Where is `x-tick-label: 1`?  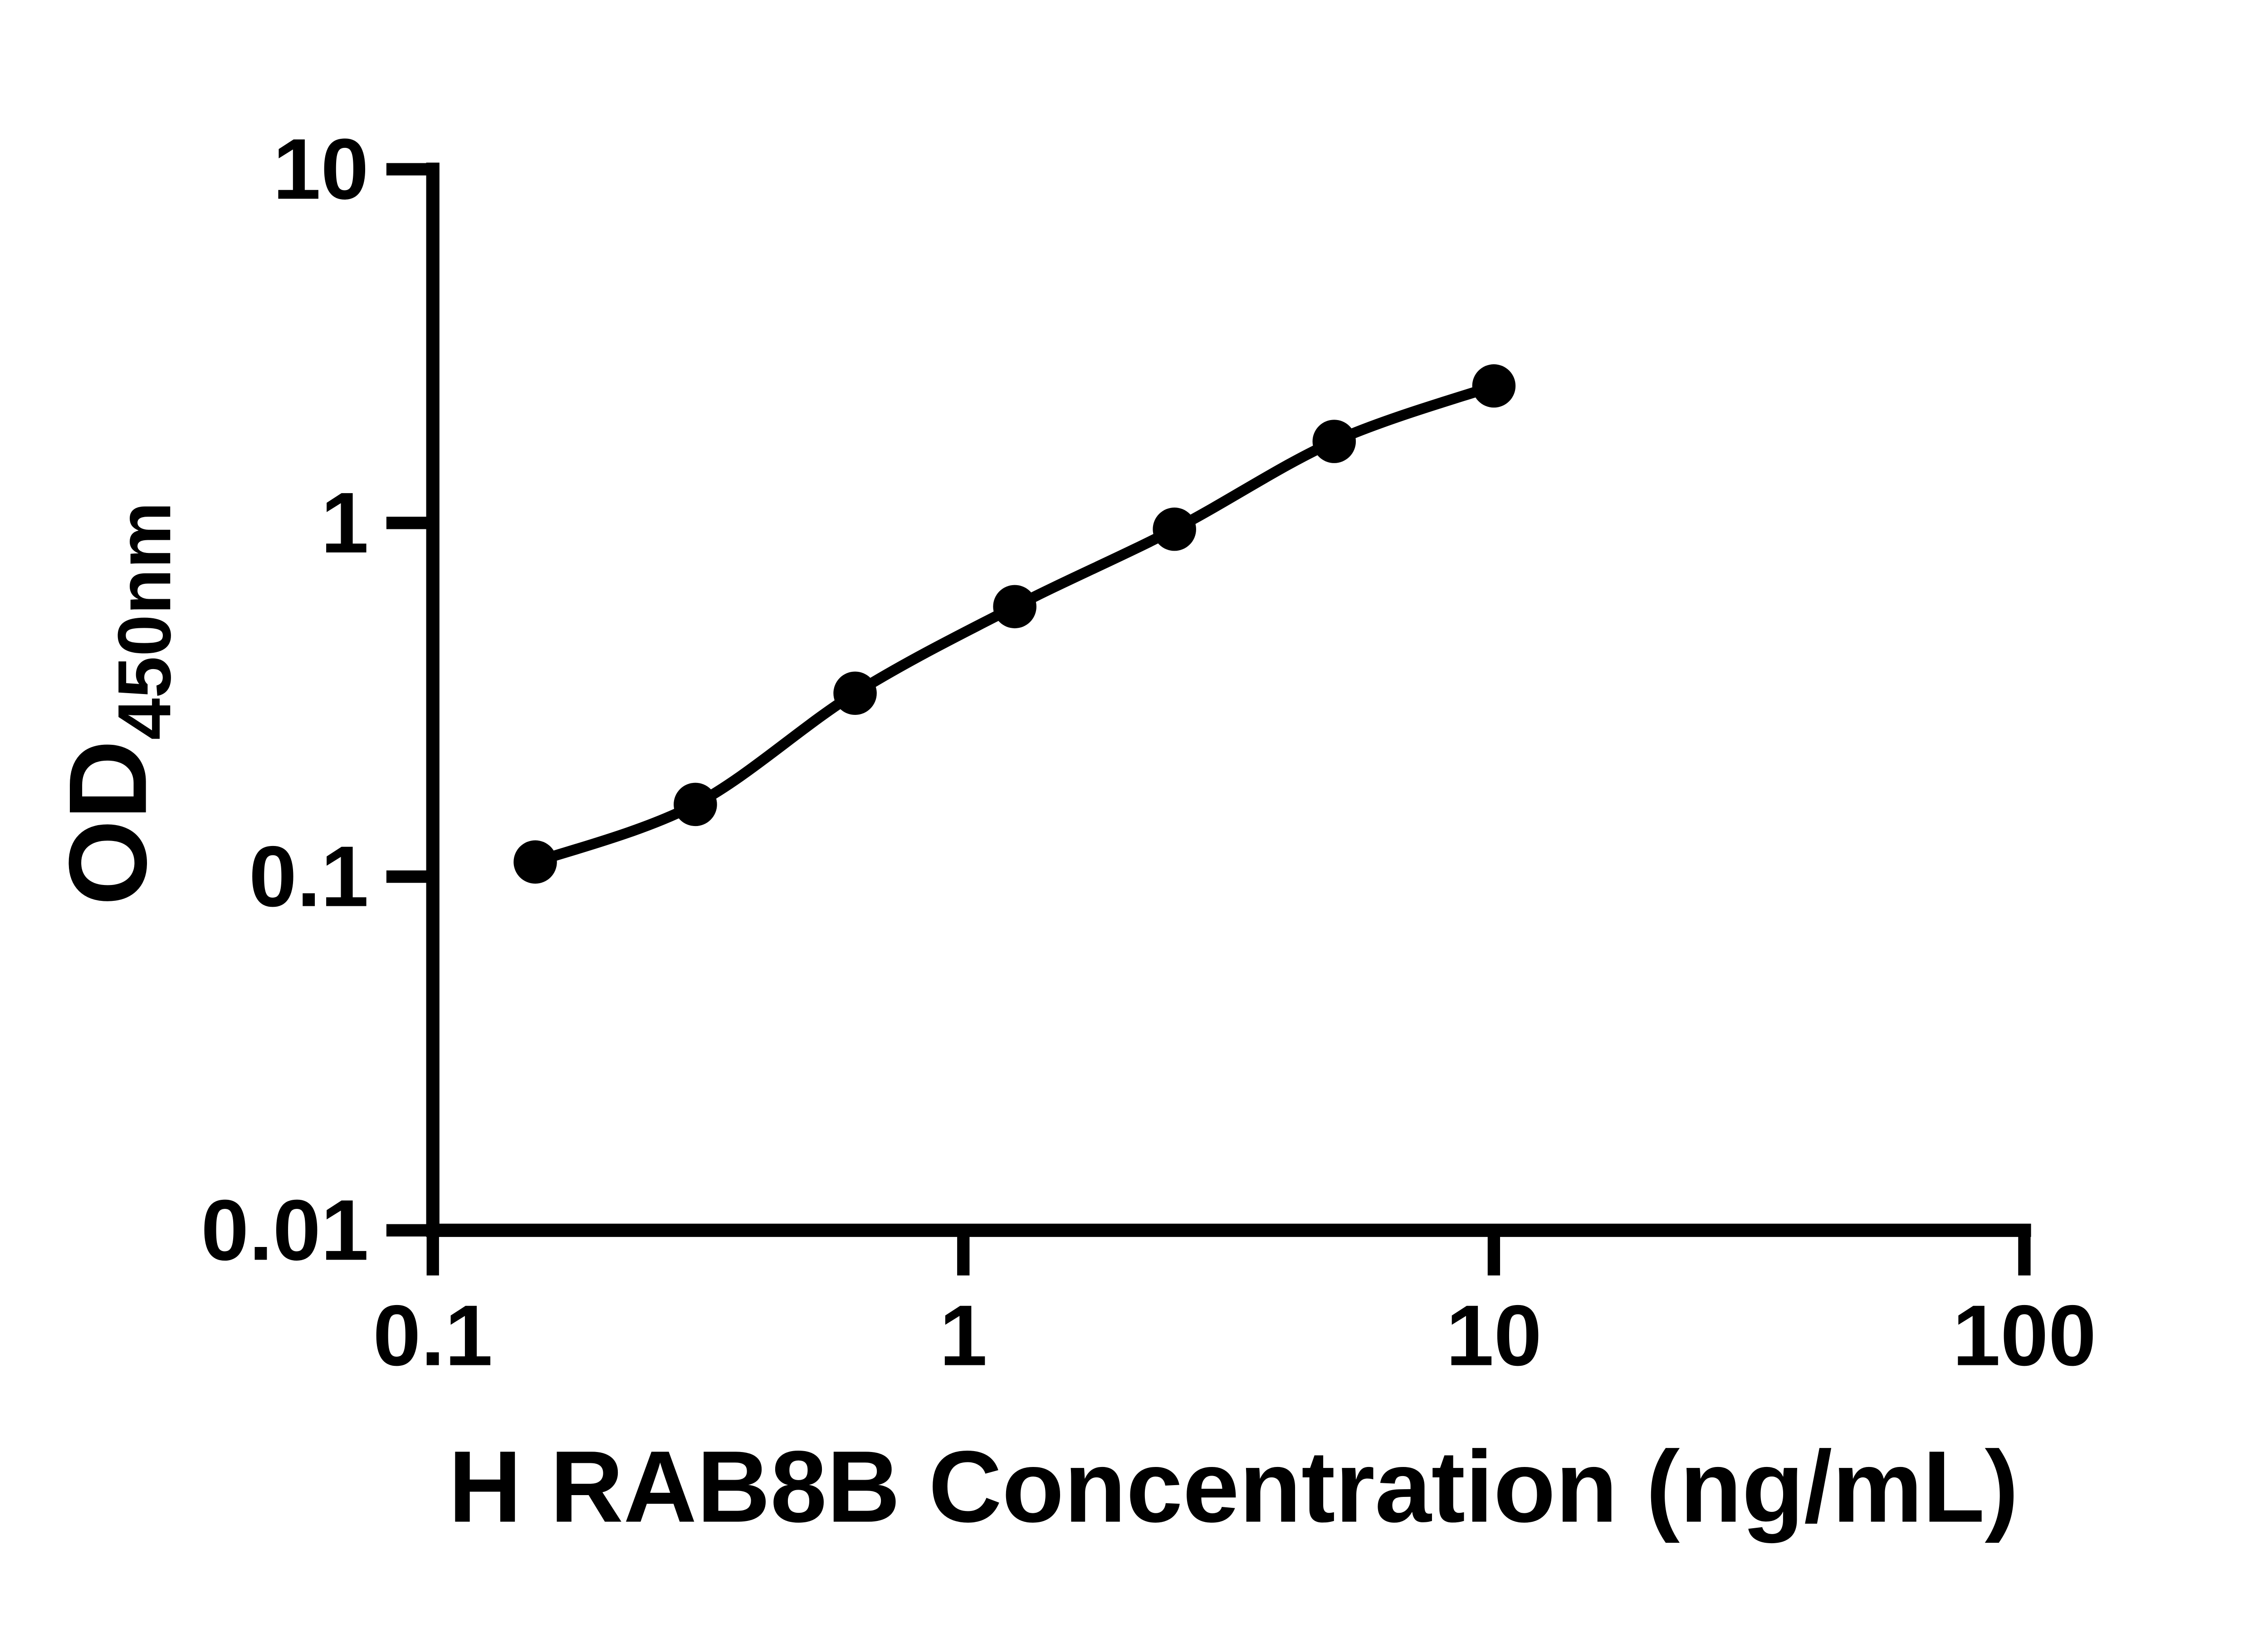 x-tick-label: 1 is located at coordinates (963, 1336).